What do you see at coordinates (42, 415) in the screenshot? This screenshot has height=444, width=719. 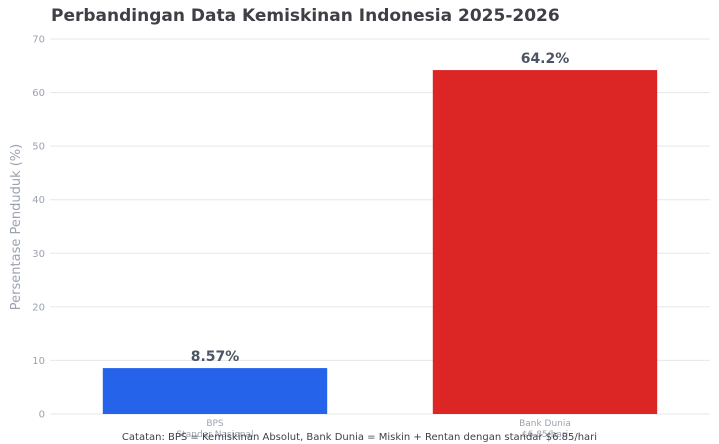 I see `y-tick-label: 0` at bounding box center [42, 415].